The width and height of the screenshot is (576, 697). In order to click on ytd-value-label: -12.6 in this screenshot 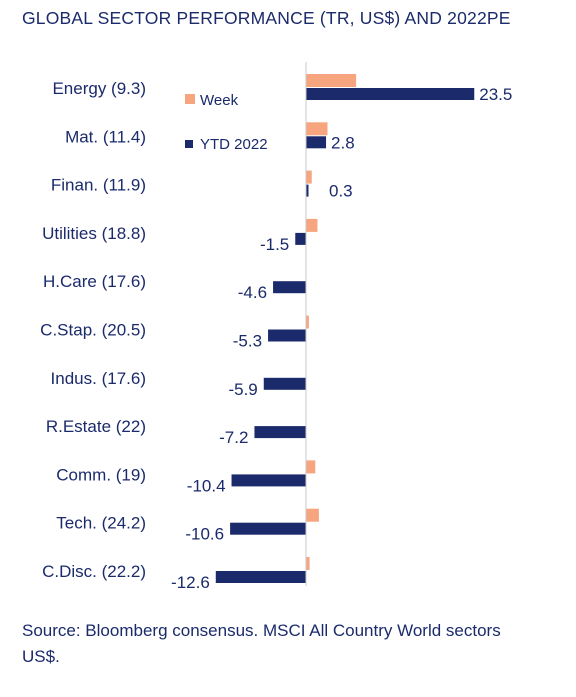, I will do `click(190, 582)`.